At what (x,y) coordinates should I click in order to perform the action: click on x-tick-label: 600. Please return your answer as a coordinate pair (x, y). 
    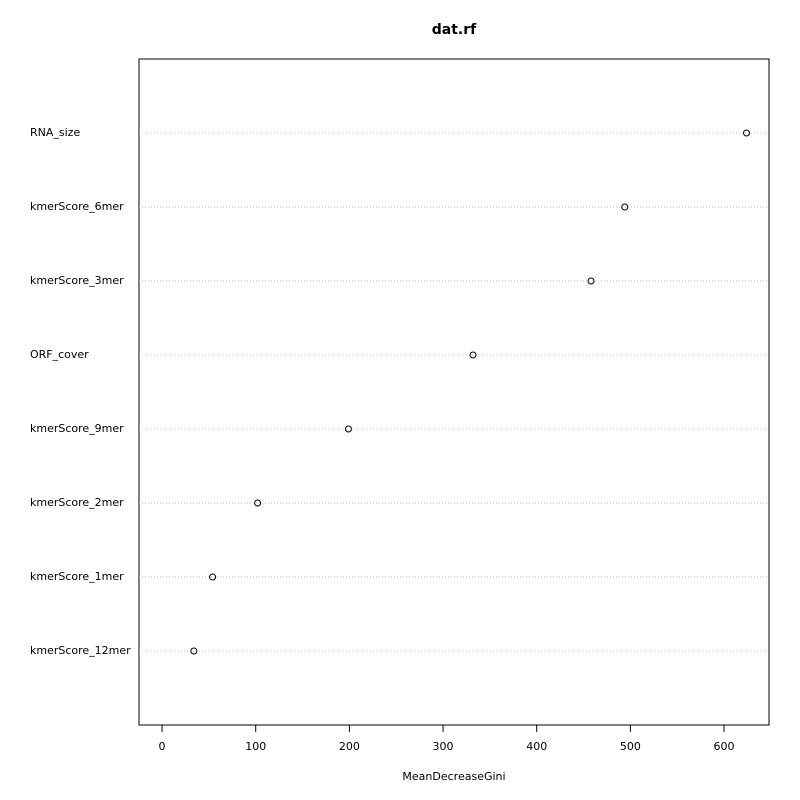
    Looking at the image, I should click on (724, 746).